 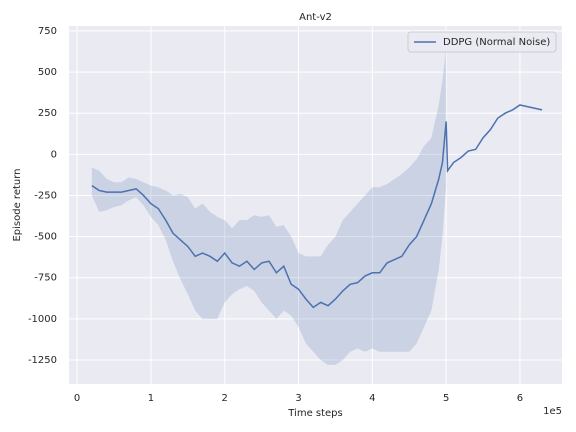 What do you see at coordinates (77, 398) in the screenshot?
I see `x-tick-label: 0` at bounding box center [77, 398].